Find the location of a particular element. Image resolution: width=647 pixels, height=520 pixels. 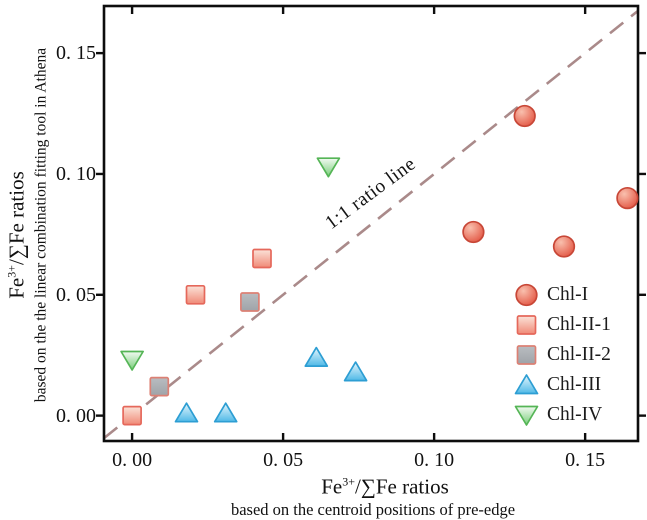

legend-label: Chl-II-1 is located at coordinates (579, 325).